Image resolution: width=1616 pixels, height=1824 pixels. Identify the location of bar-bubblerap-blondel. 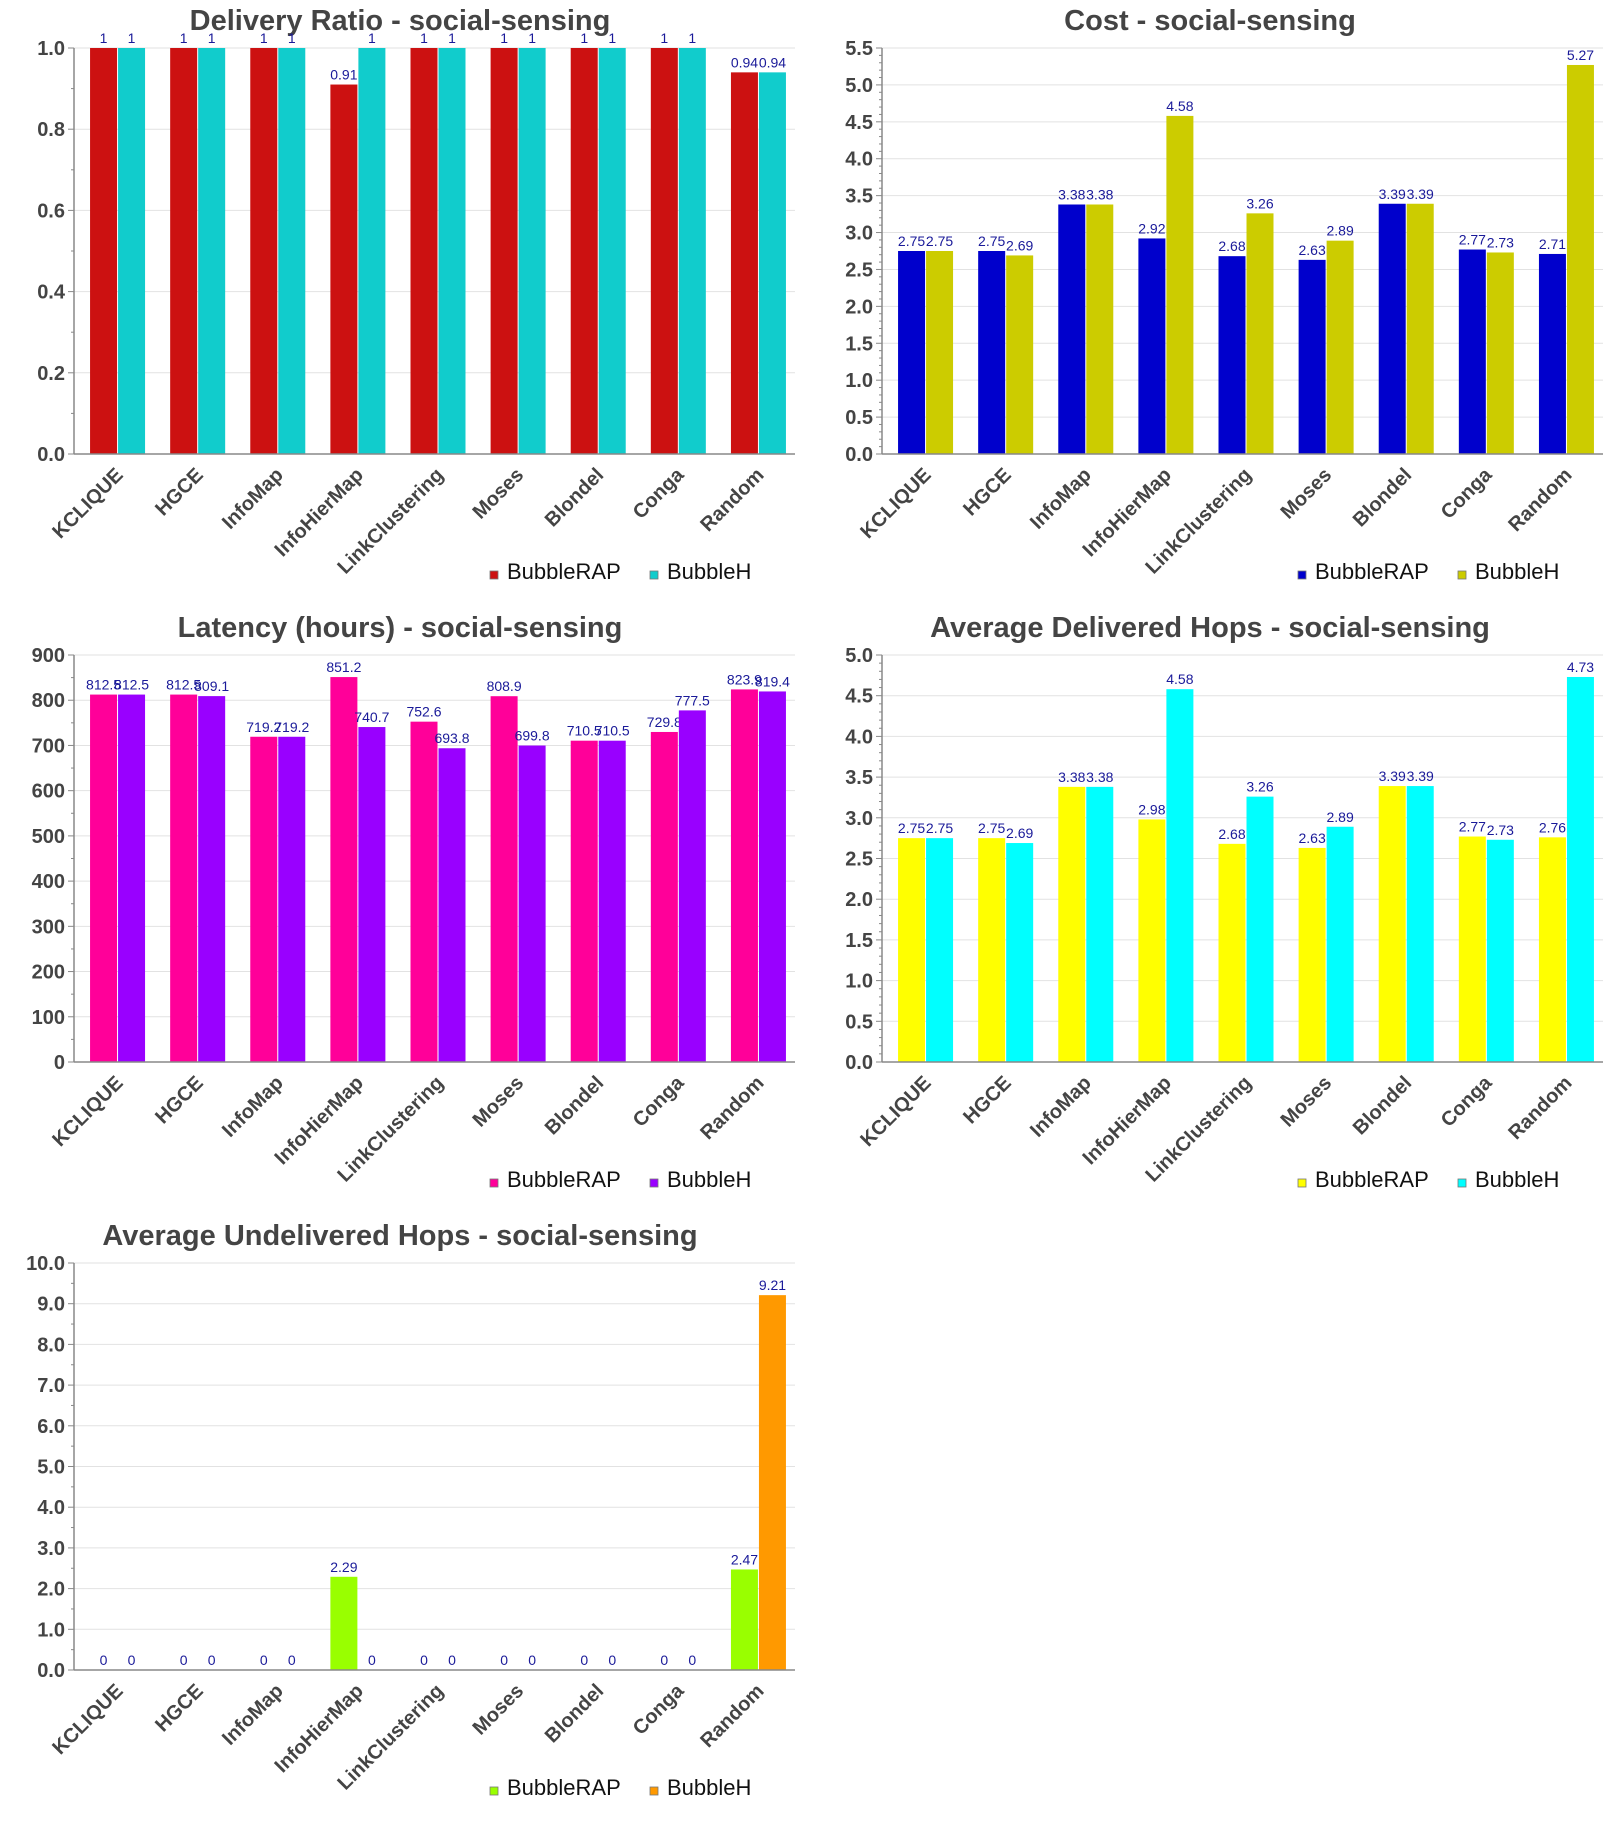
(584, 251).